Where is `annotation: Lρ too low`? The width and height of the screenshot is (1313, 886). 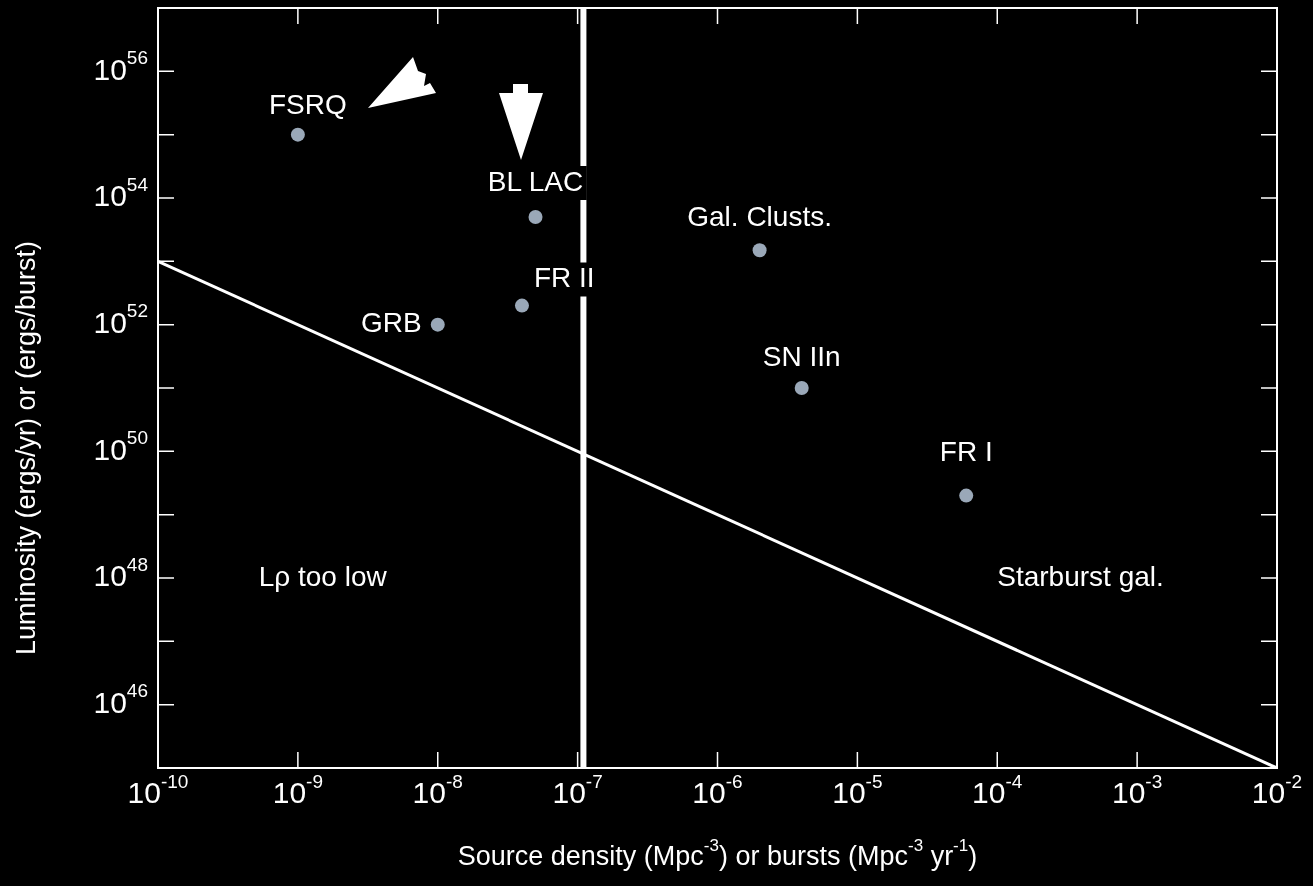 annotation: Lρ too low is located at coordinates (323, 576).